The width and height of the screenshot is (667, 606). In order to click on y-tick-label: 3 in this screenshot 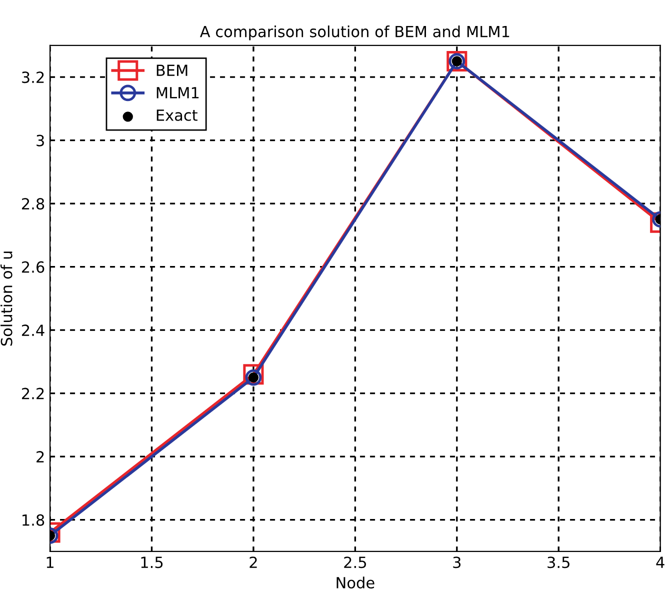, I will do `click(40, 140)`.